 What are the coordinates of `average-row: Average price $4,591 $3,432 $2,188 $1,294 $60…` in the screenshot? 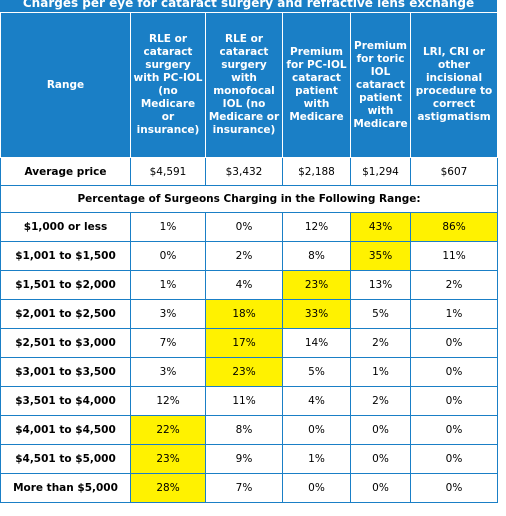 It's located at (249, 171).